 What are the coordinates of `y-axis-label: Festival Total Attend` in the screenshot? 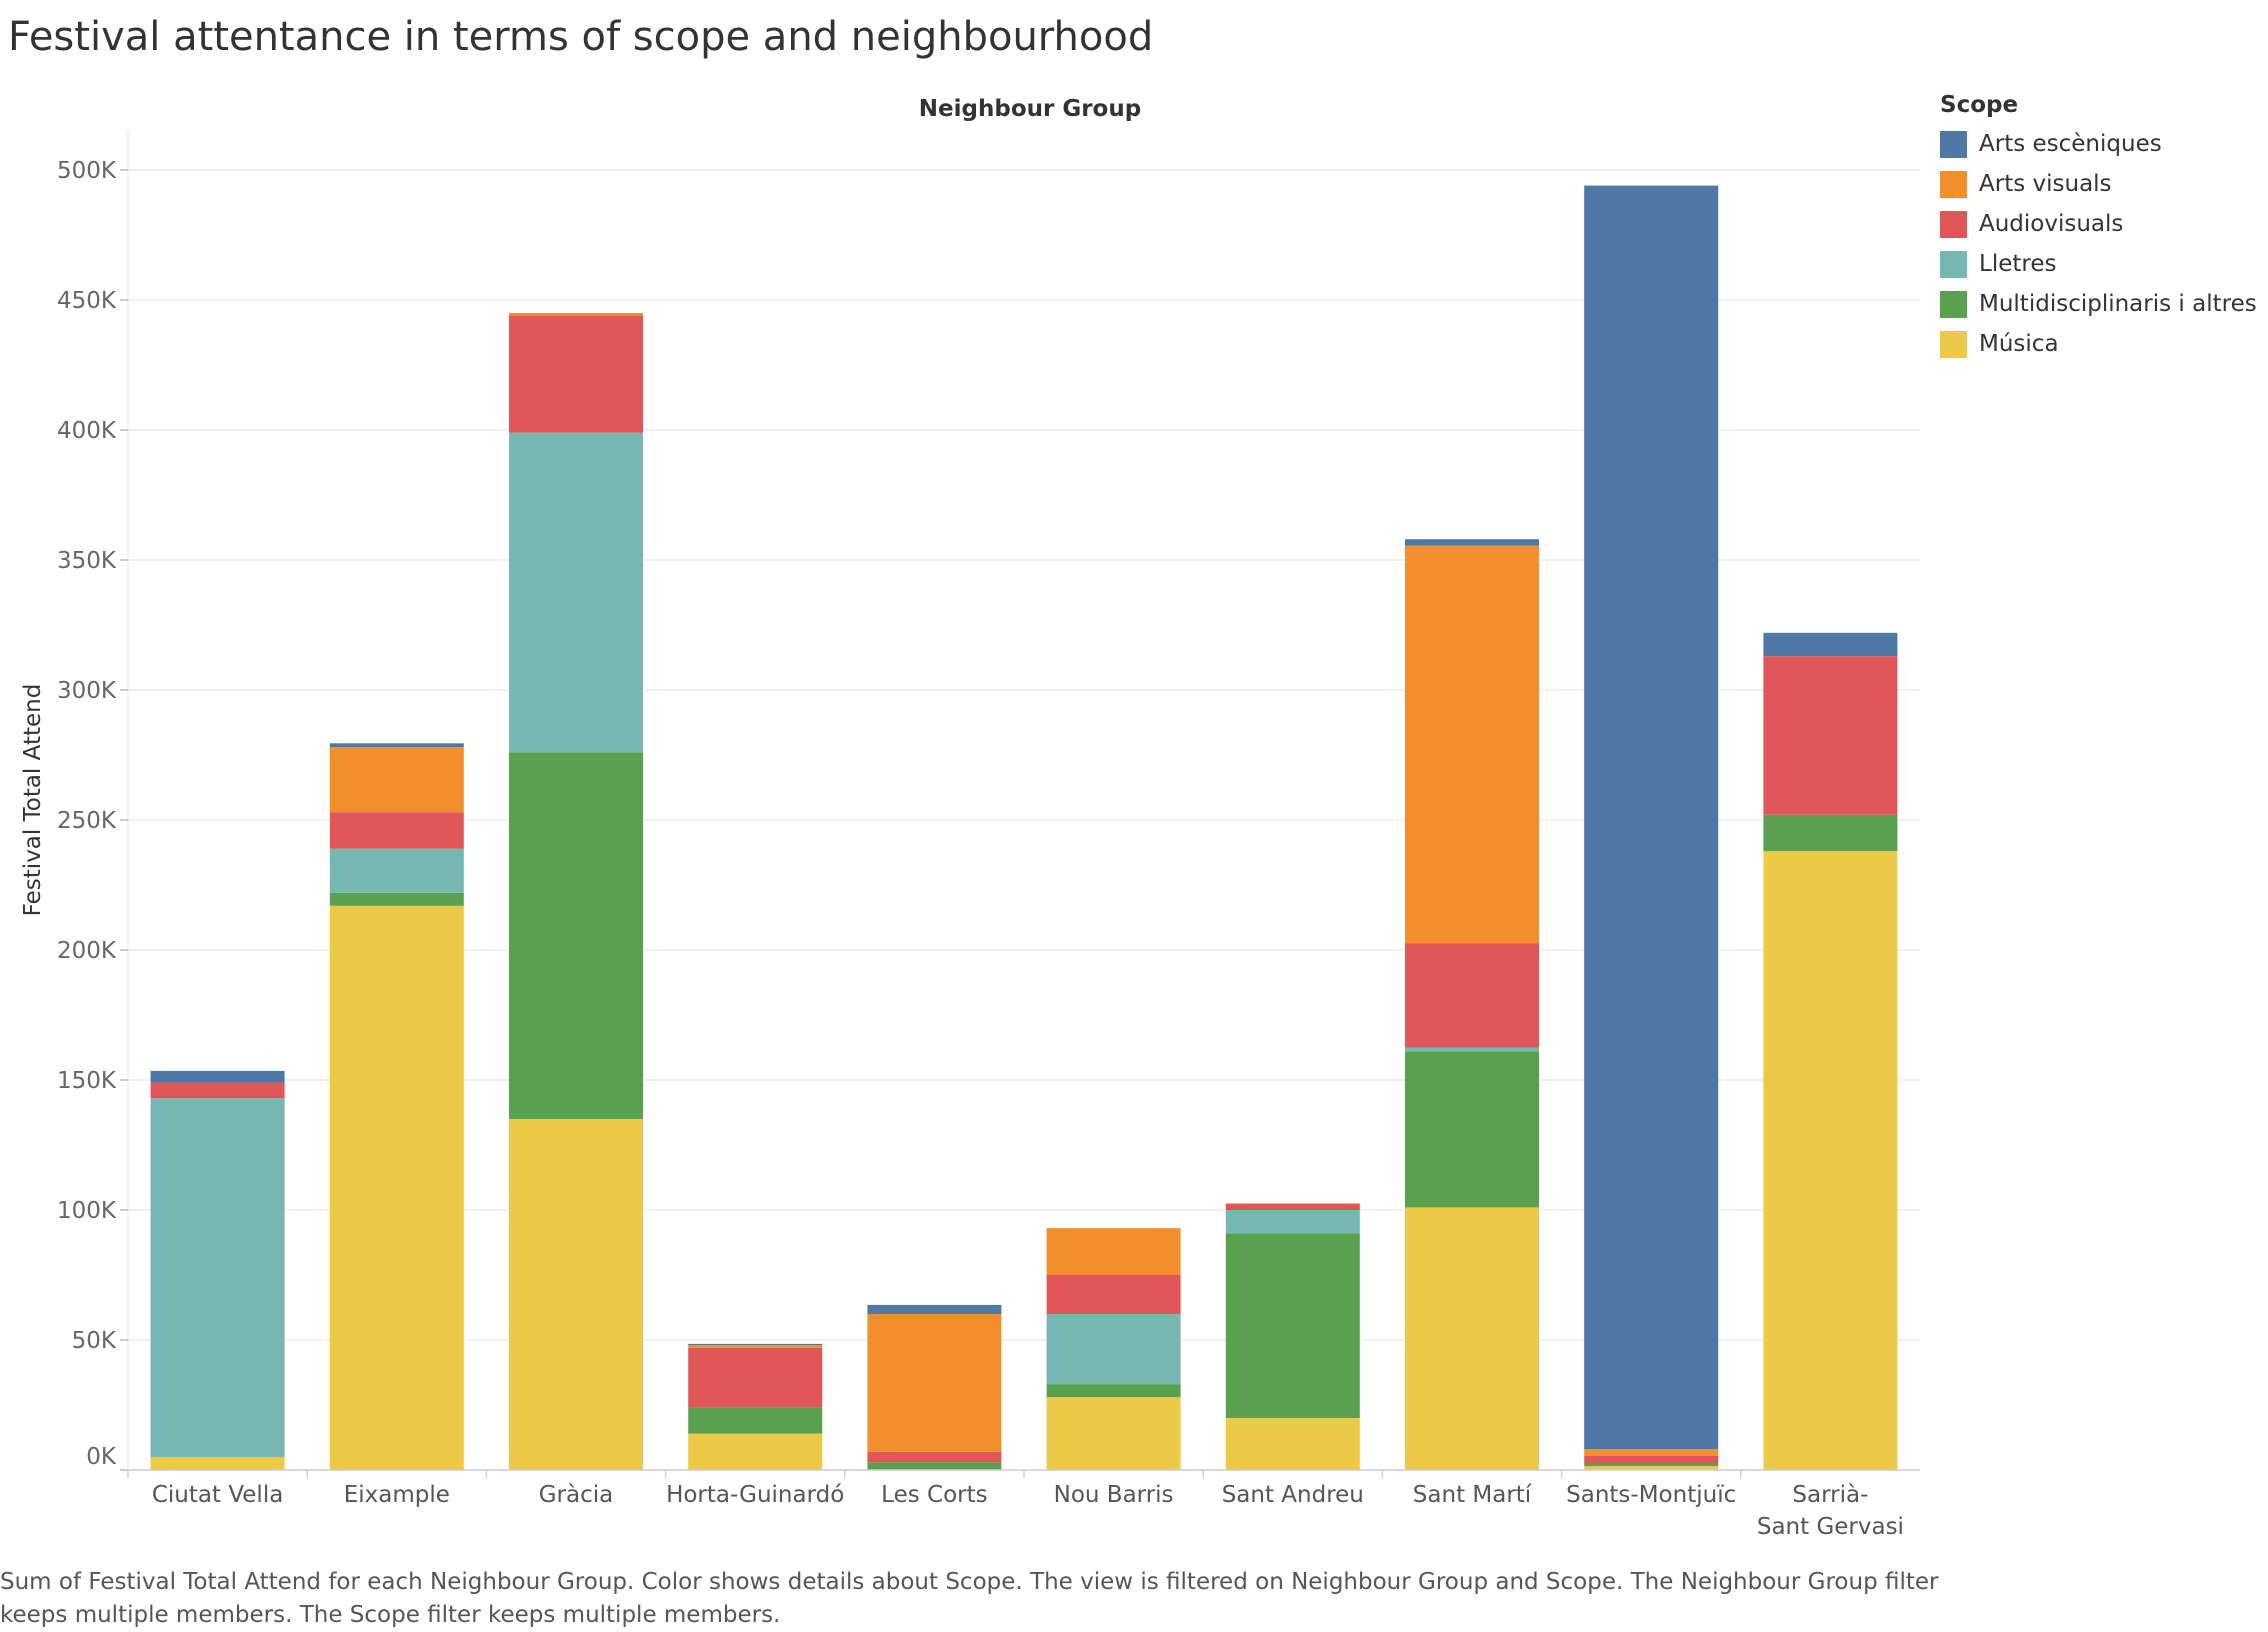 It's located at (33, 800).